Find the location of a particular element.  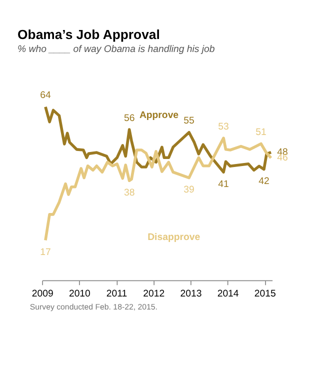

series-label: Approve is located at coordinates (159, 115).